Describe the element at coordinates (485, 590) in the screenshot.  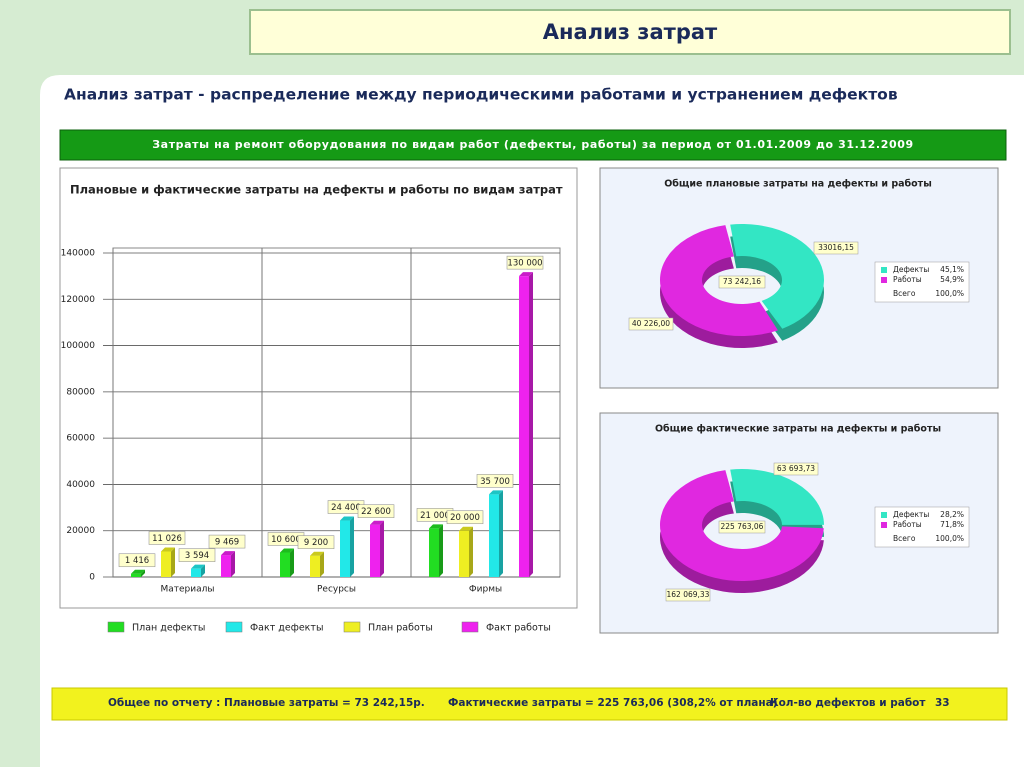
I see `x-tick-label: Фирмы` at that location.